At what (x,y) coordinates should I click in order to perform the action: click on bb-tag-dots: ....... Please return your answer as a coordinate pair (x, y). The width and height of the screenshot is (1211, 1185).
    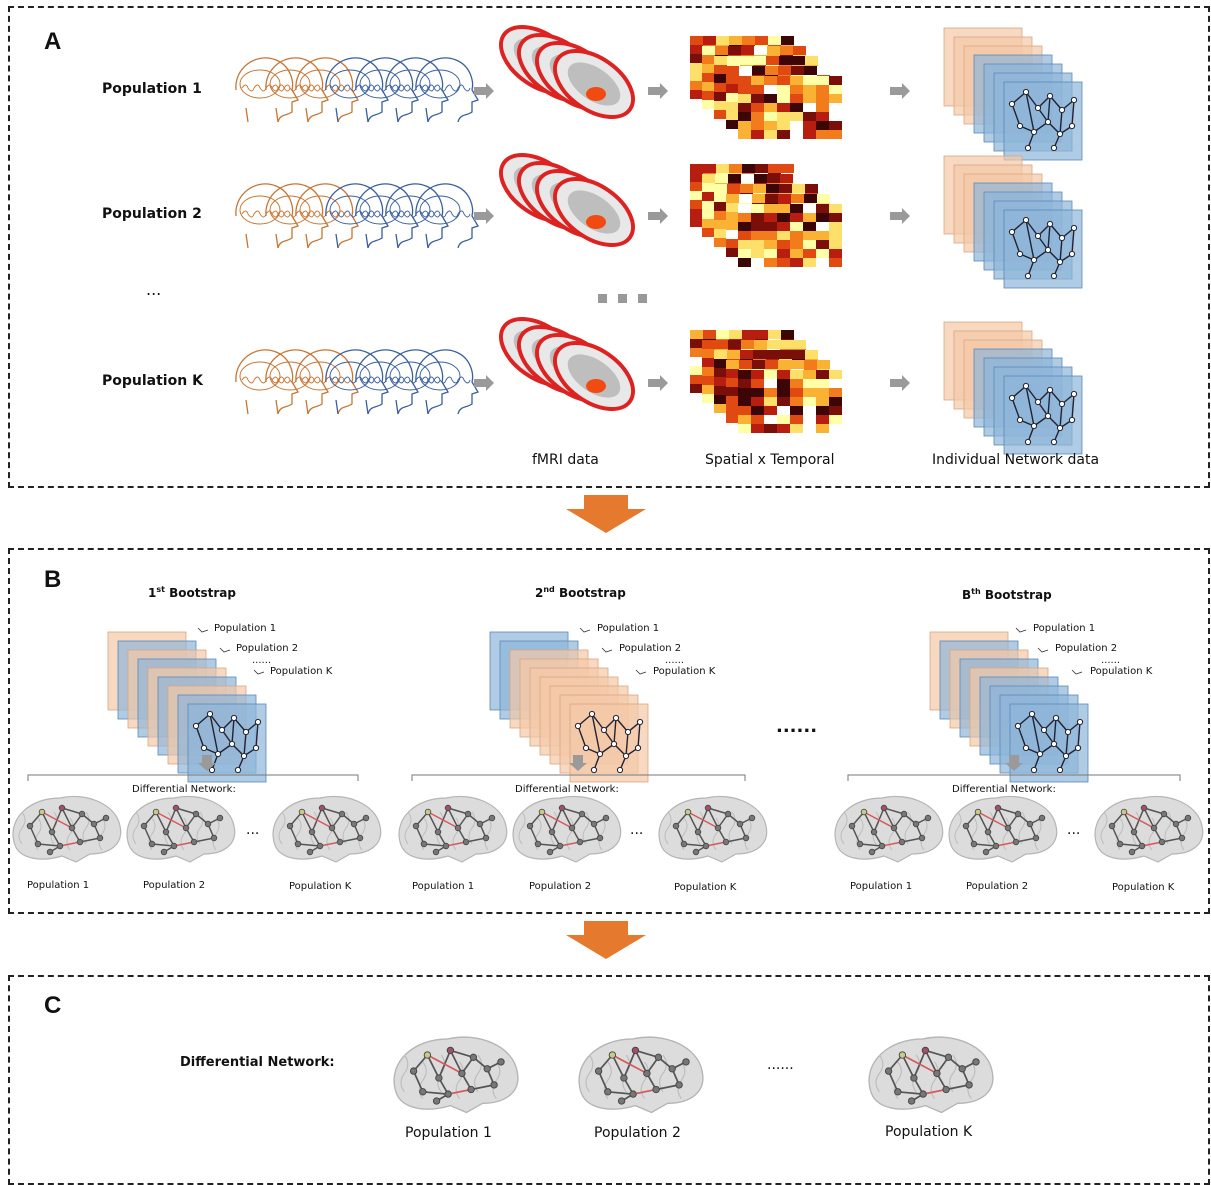
    Looking at the image, I should click on (1111, 660).